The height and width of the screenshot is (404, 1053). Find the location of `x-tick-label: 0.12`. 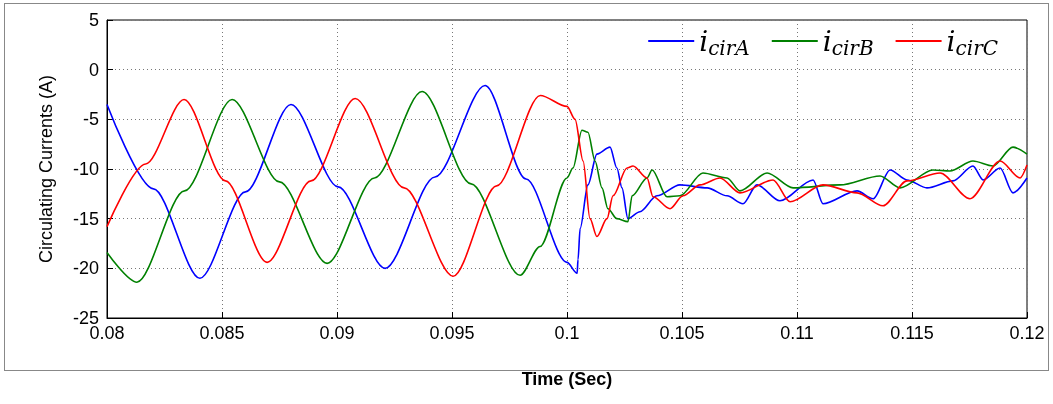

x-tick-label: 0.12 is located at coordinates (1027, 333).